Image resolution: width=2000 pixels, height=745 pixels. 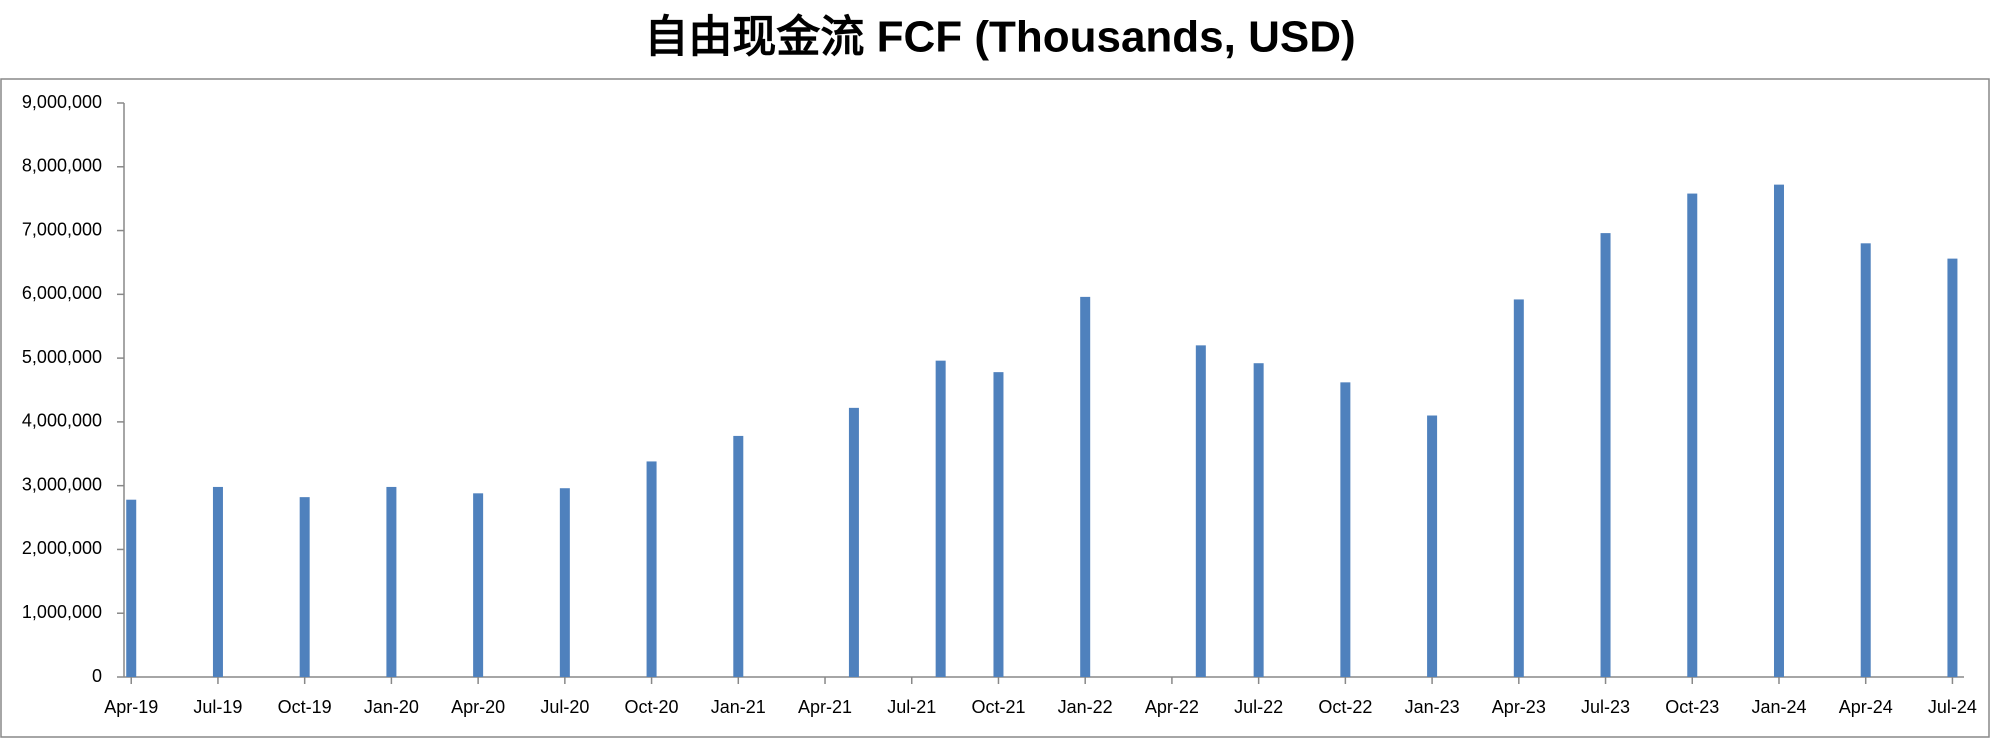 I want to click on x-tick-label: Jul-22, so click(x=1258, y=707).